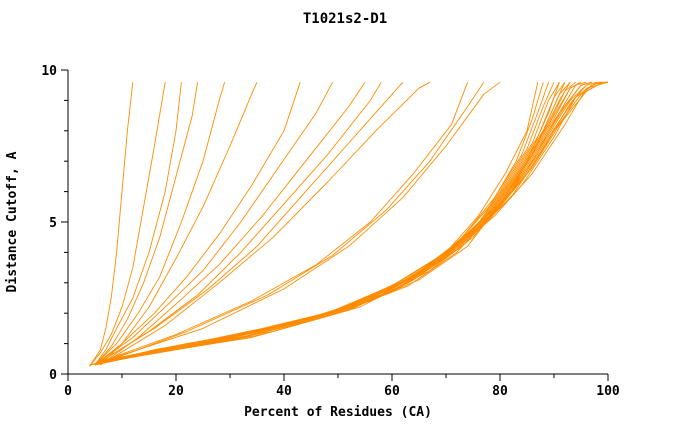 Image resolution: width=680 pixels, height=440 pixels. What do you see at coordinates (345, 19) in the screenshot?
I see `chart-title: T1021s2-D1` at bounding box center [345, 19].